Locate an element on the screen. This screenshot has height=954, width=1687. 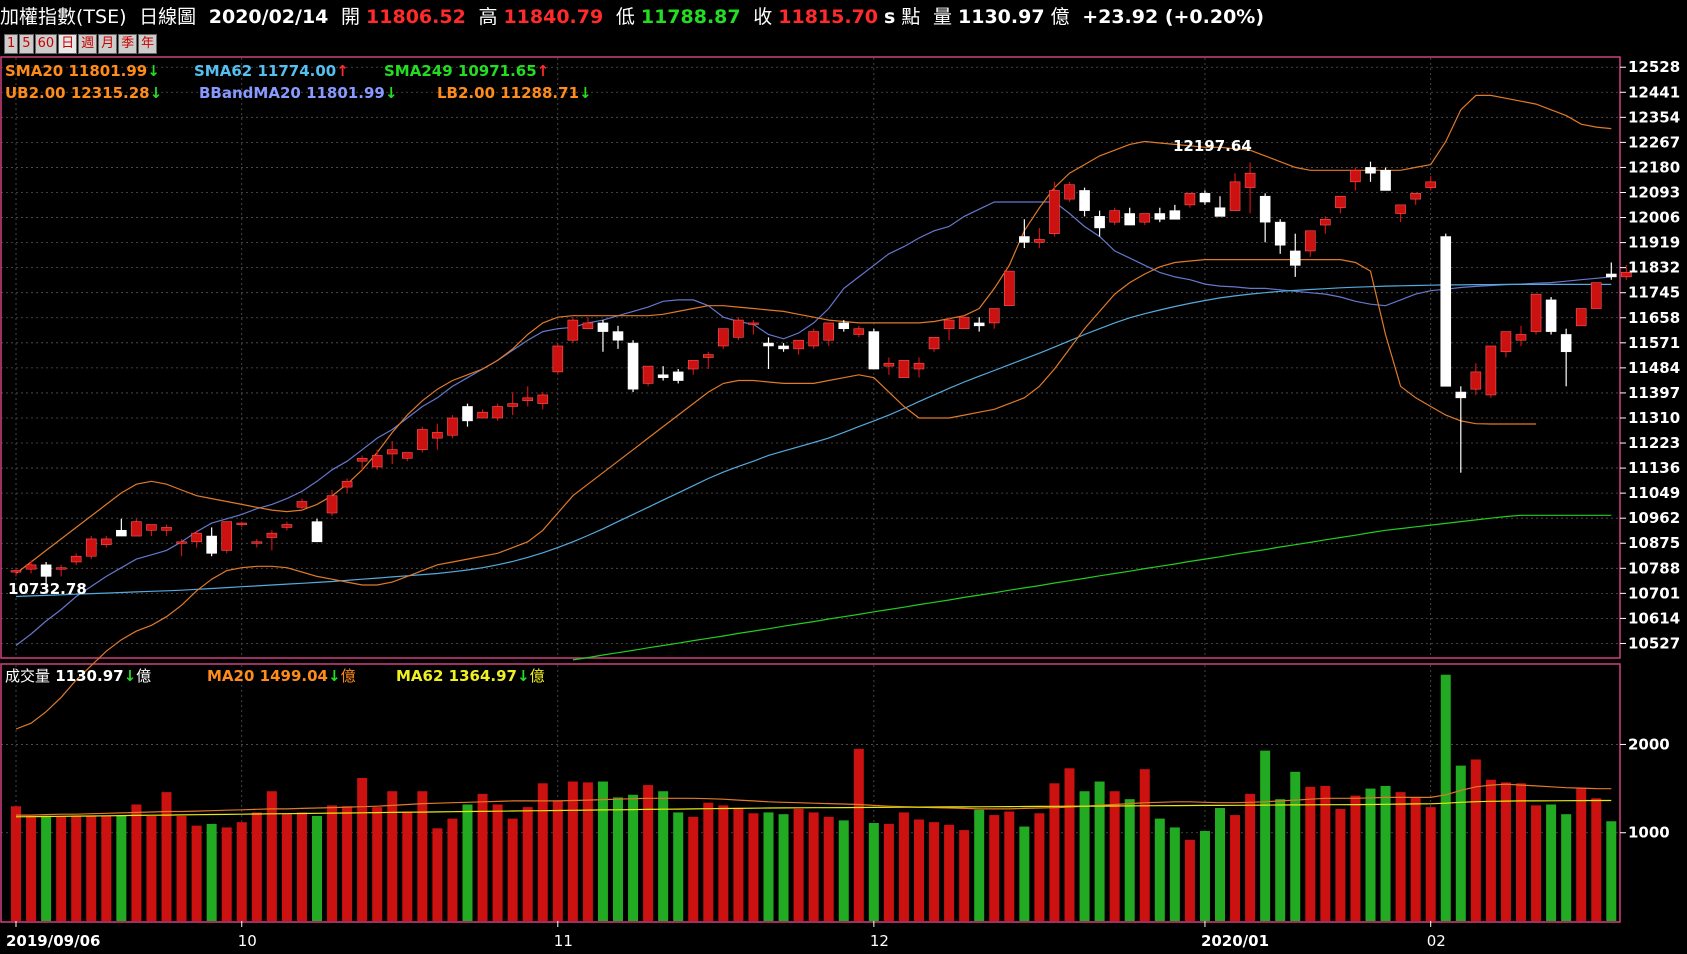
open-label: 開 is located at coordinates (351, 17).